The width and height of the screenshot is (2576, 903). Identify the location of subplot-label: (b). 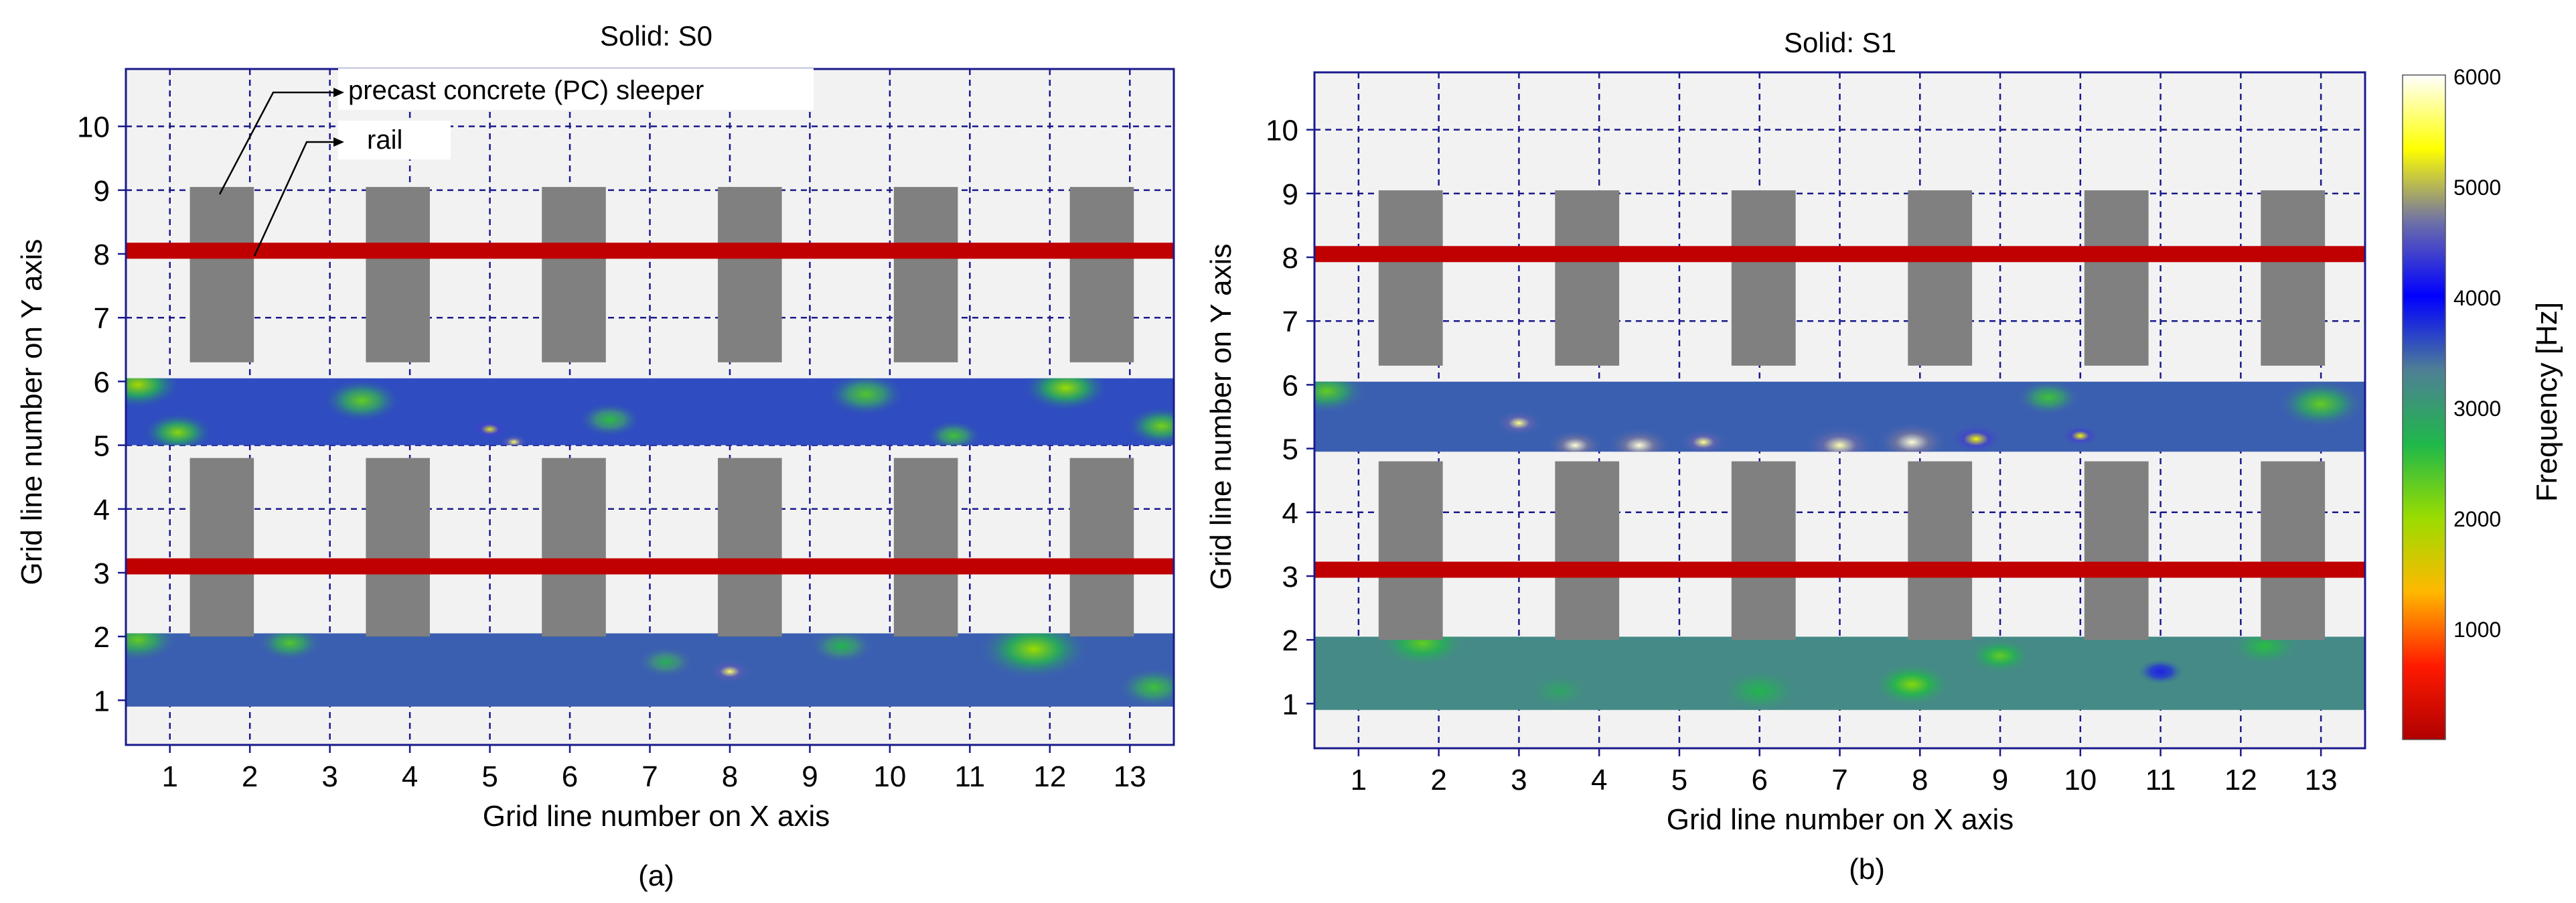
(1867, 869).